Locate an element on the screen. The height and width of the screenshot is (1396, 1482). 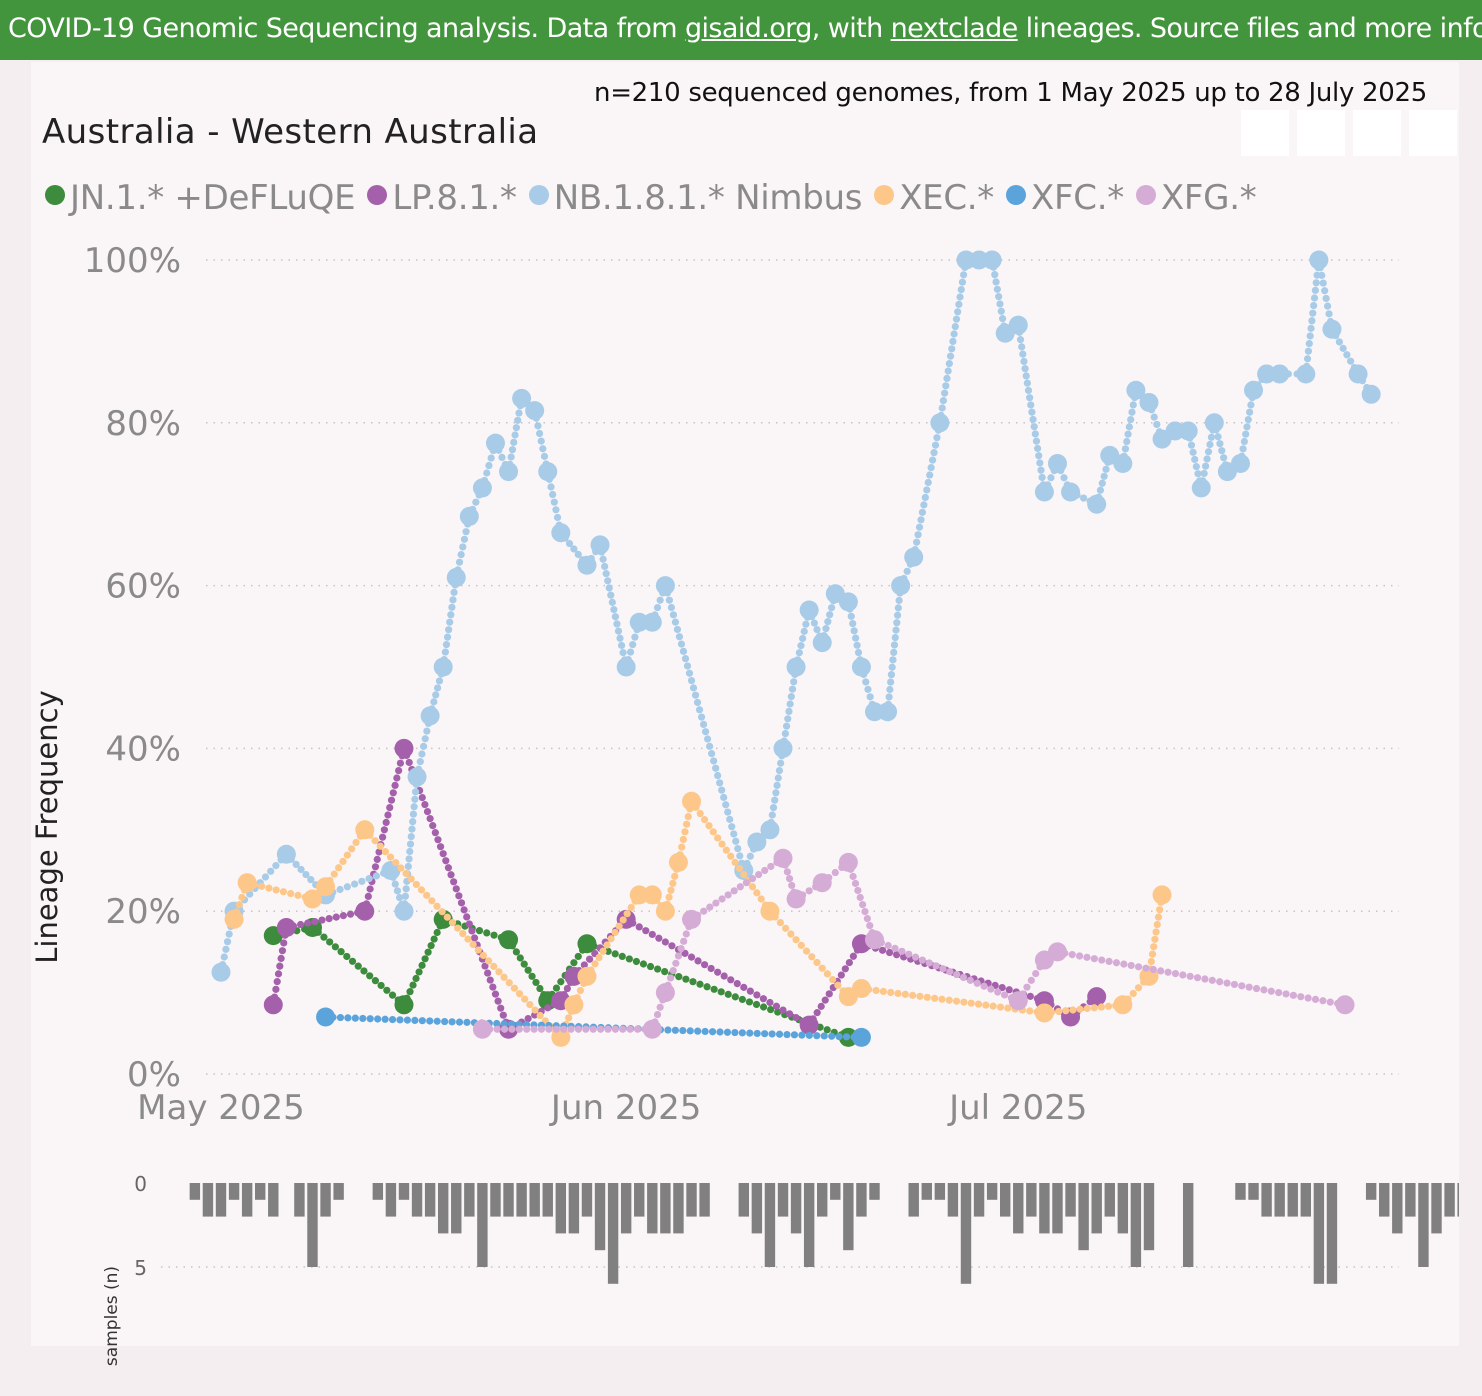
legend-item: XEC.* is located at coordinates (934, 198).